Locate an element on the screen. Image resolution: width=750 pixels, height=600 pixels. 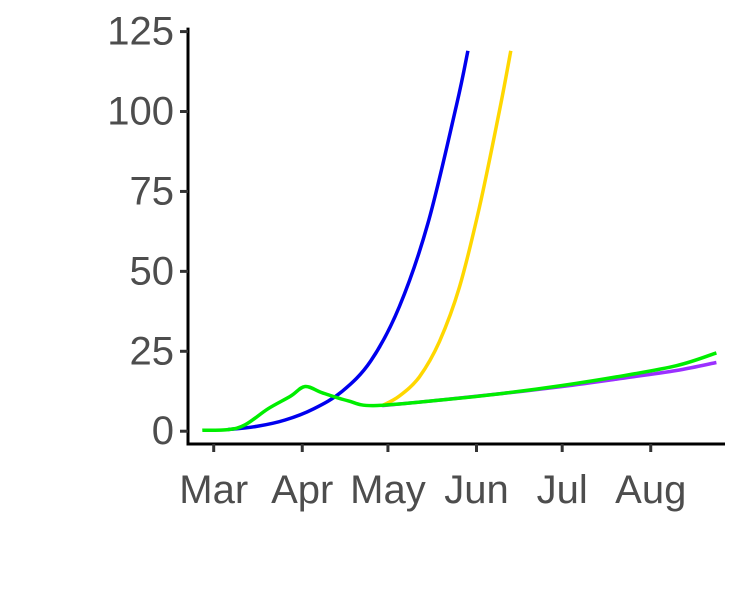
y-tick-label: 50 is located at coordinates (152, 271).